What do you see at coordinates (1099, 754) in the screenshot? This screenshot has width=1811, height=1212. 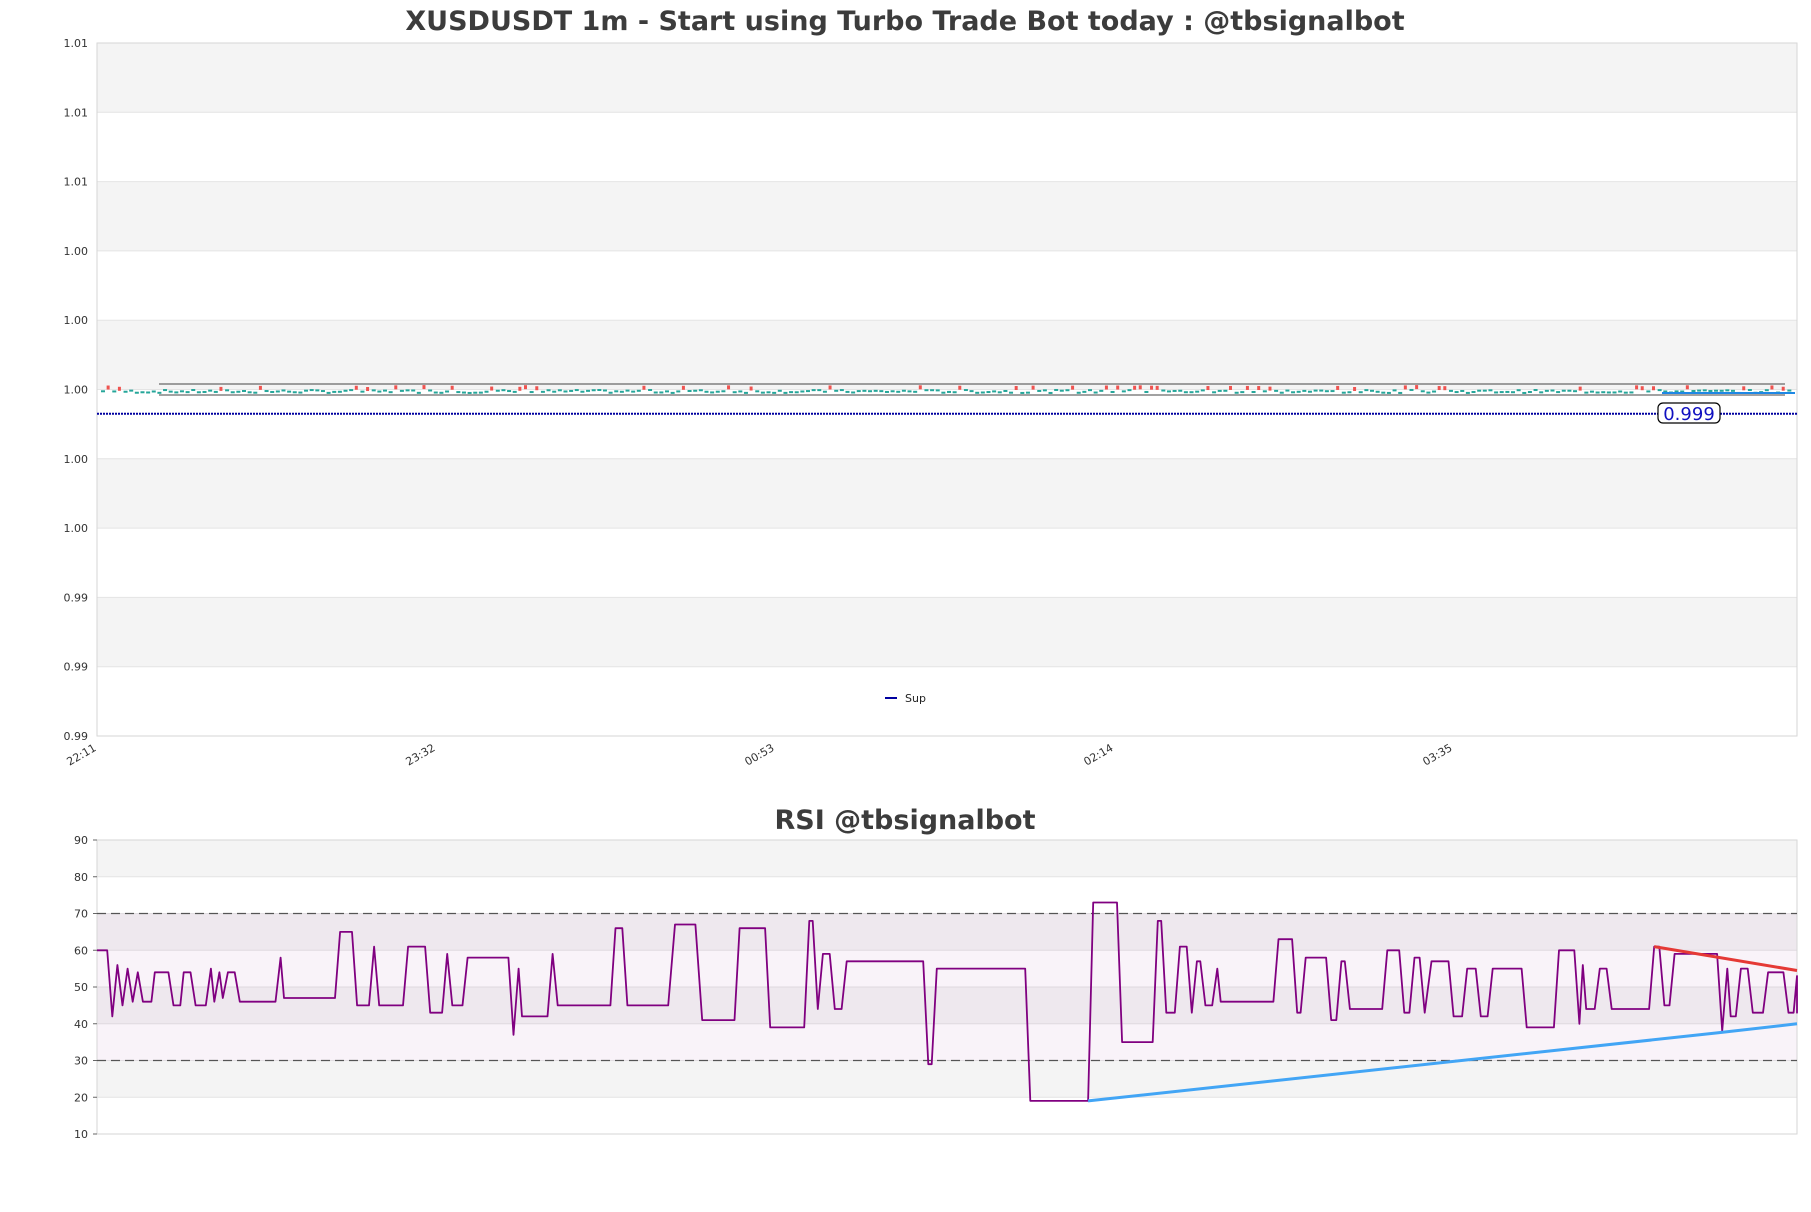 I see `price-x-tick-label: 02:14` at bounding box center [1099, 754].